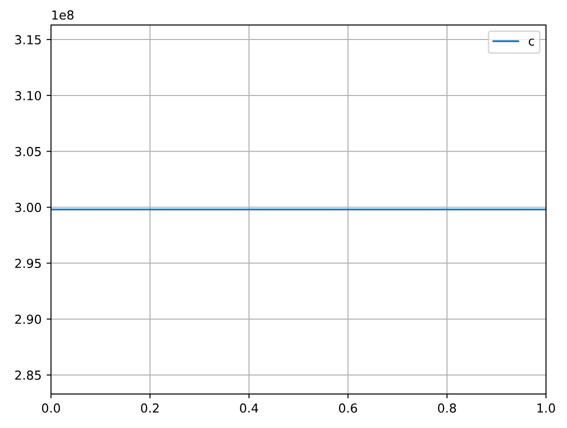 This screenshot has width=567, height=428. Describe the element at coordinates (28, 319) in the screenshot. I see `y-tick-label: 2.90` at that location.